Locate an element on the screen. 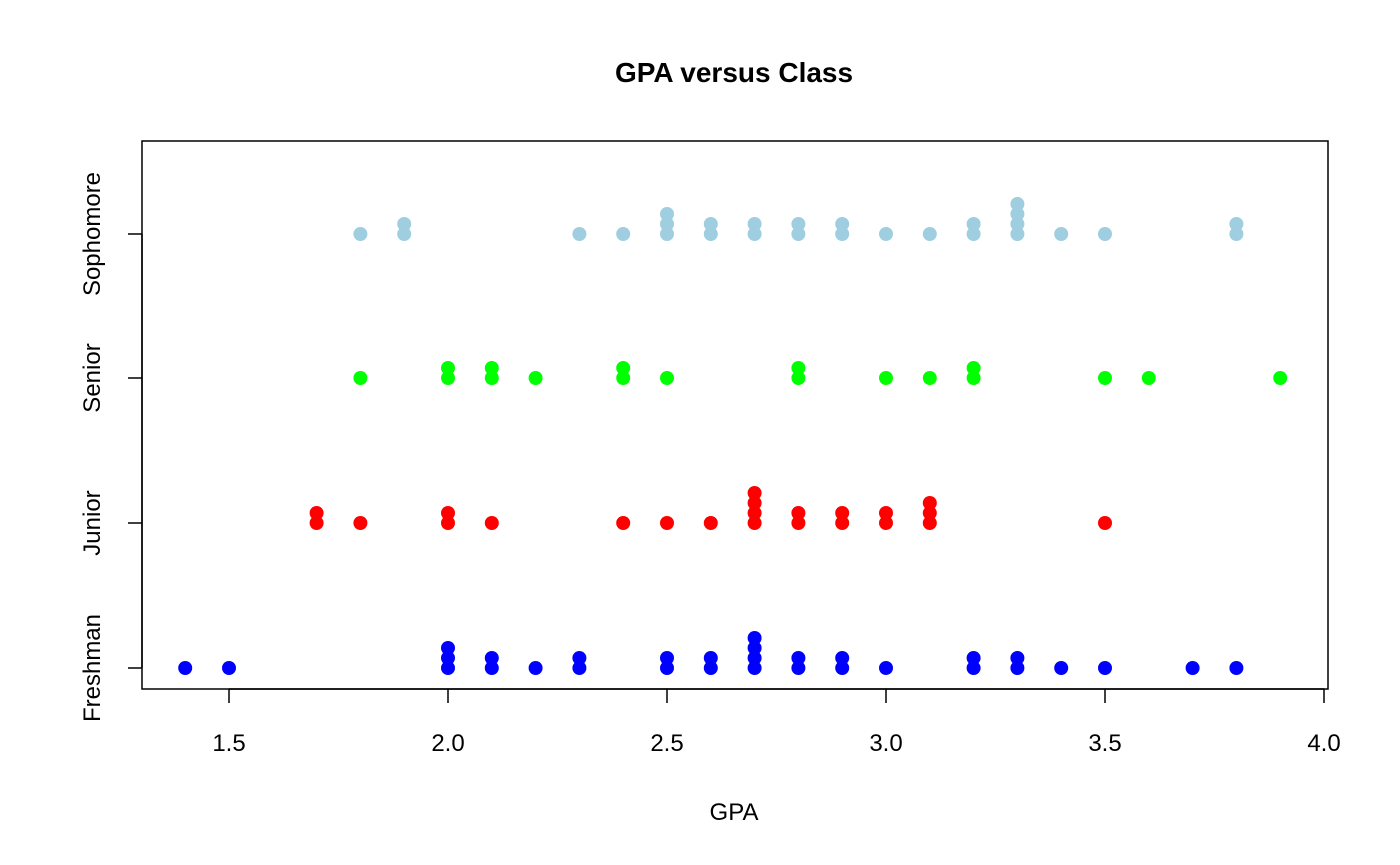 This screenshot has width=1400, height=865. x-tick-label: 3.0 is located at coordinates (885, 743).